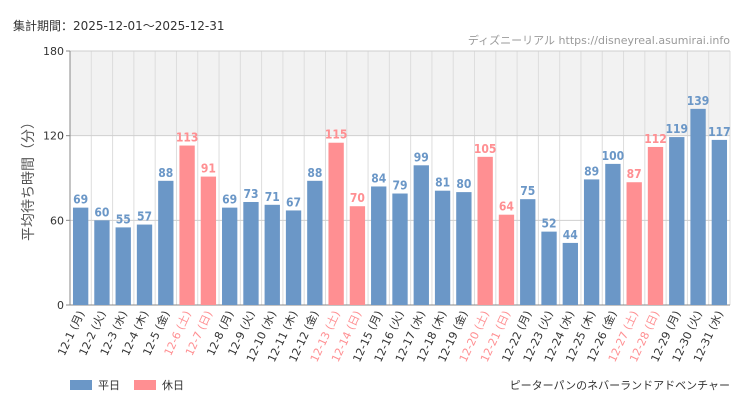 This screenshot has height=410, width=750. What do you see at coordinates (655, 139) in the screenshot?
I see `data-label: 112` at bounding box center [655, 139].